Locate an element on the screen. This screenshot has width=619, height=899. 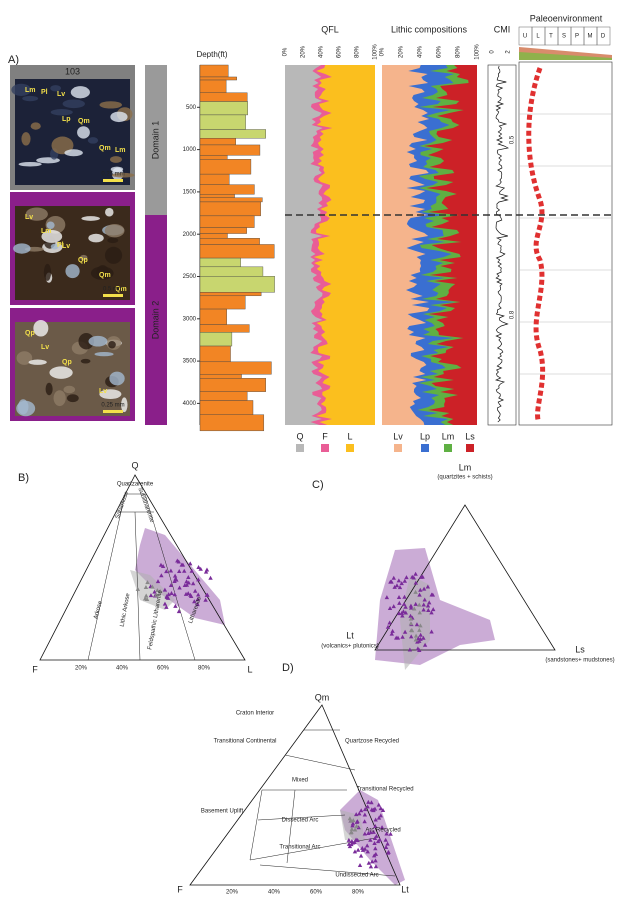
label: Q is located at coordinates (134, 465).